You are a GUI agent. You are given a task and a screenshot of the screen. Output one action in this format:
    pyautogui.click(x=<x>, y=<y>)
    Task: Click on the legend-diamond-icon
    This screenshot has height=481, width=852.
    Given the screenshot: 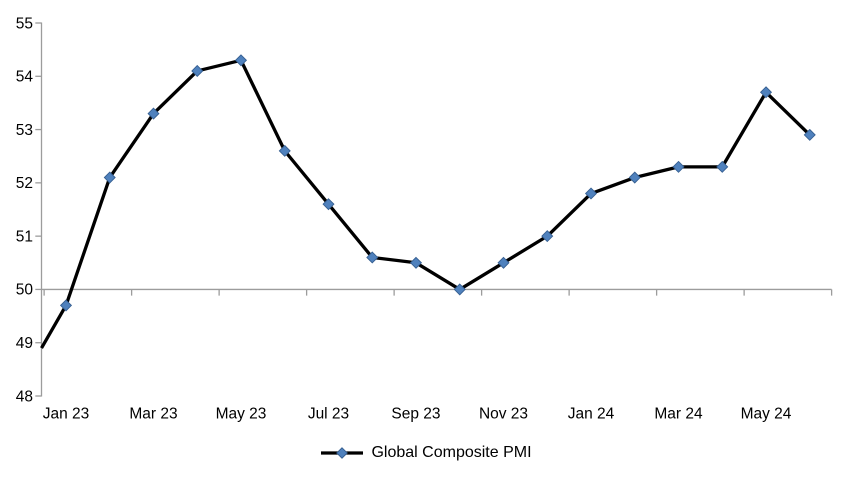 What is the action you would take?
    pyautogui.click(x=342, y=453)
    